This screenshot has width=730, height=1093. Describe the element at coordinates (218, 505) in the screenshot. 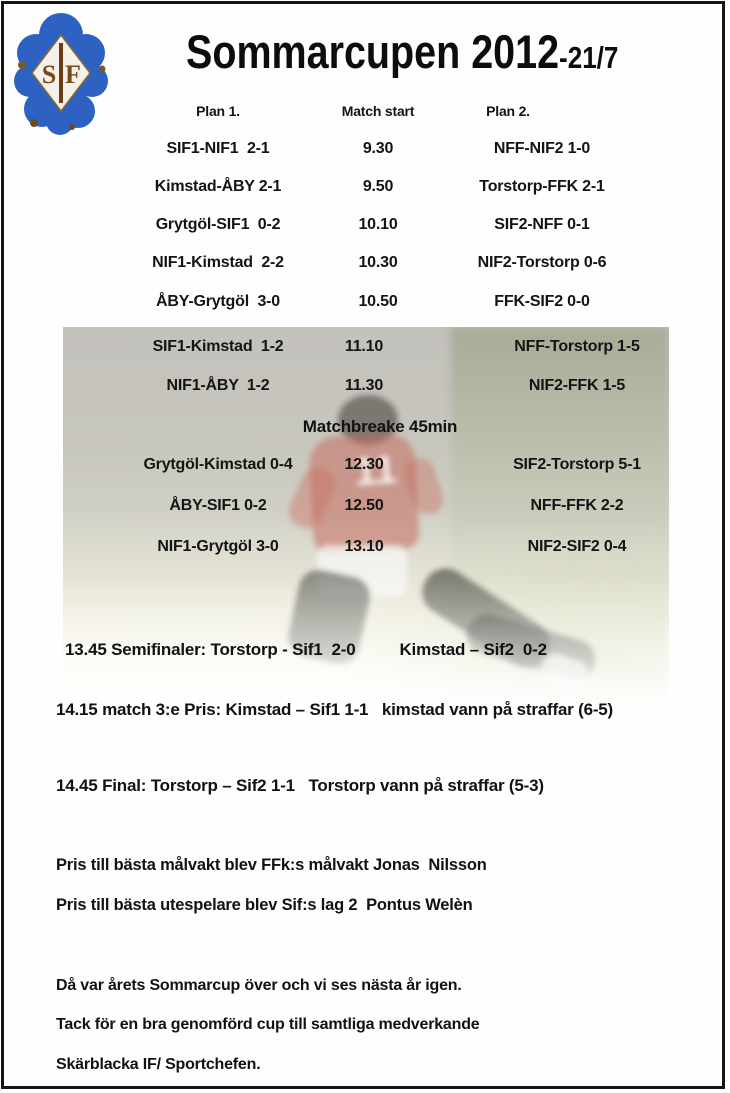

I see `match-plan1: ÅBY-SIF1 0-2` at that location.